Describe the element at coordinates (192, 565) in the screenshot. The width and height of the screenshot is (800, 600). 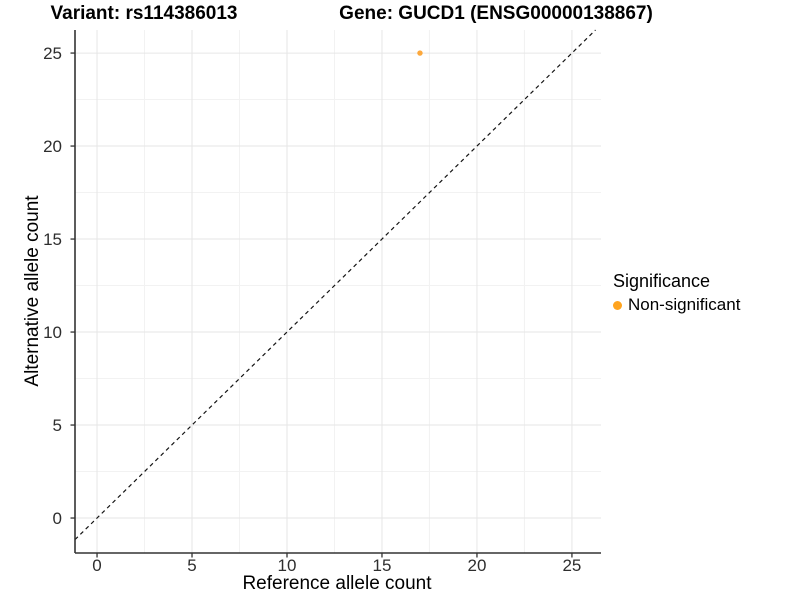
I see `x-tick-label: 5` at that location.